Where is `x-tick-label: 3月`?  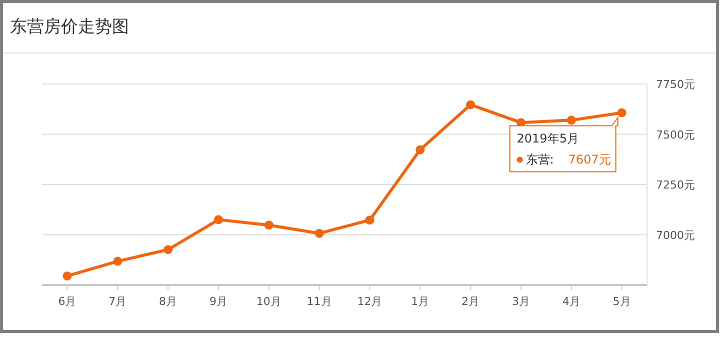 x-tick-label: 3月 is located at coordinates (521, 301).